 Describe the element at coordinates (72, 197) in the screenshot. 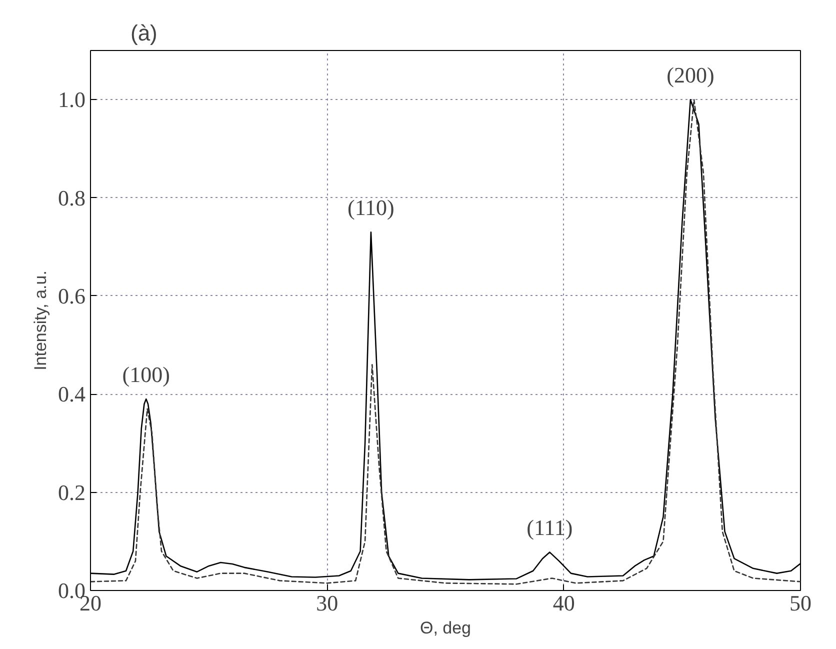

I see `y-tick-label: 0.8` at that location.